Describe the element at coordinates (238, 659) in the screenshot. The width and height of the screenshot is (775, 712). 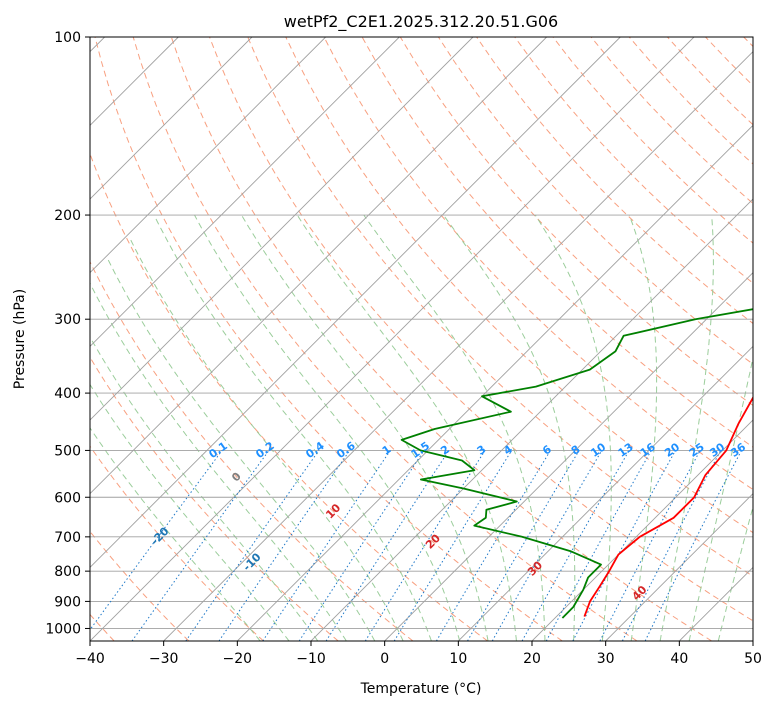
I see `x-tick-label: −20` at that location.